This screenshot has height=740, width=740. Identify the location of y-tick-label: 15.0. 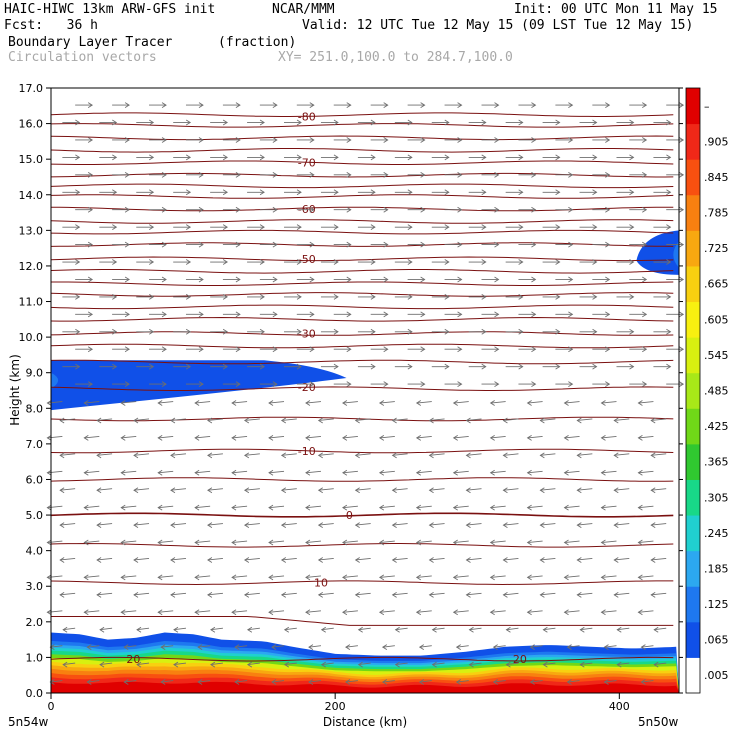
(31, 159).